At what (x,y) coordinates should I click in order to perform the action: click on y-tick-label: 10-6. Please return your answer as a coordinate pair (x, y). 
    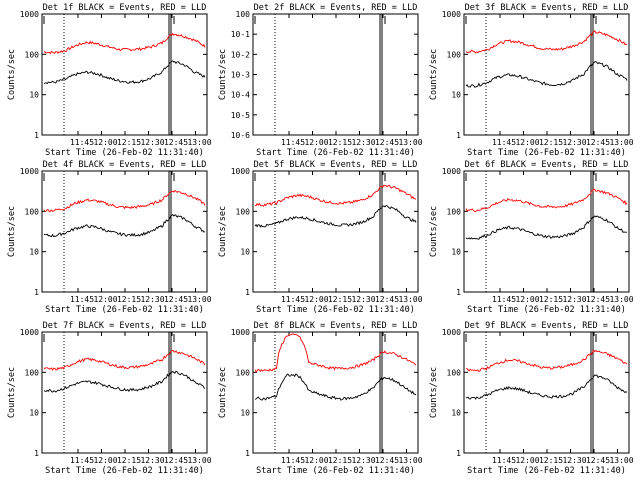
    Looking at the image, I should click on (240, 135).